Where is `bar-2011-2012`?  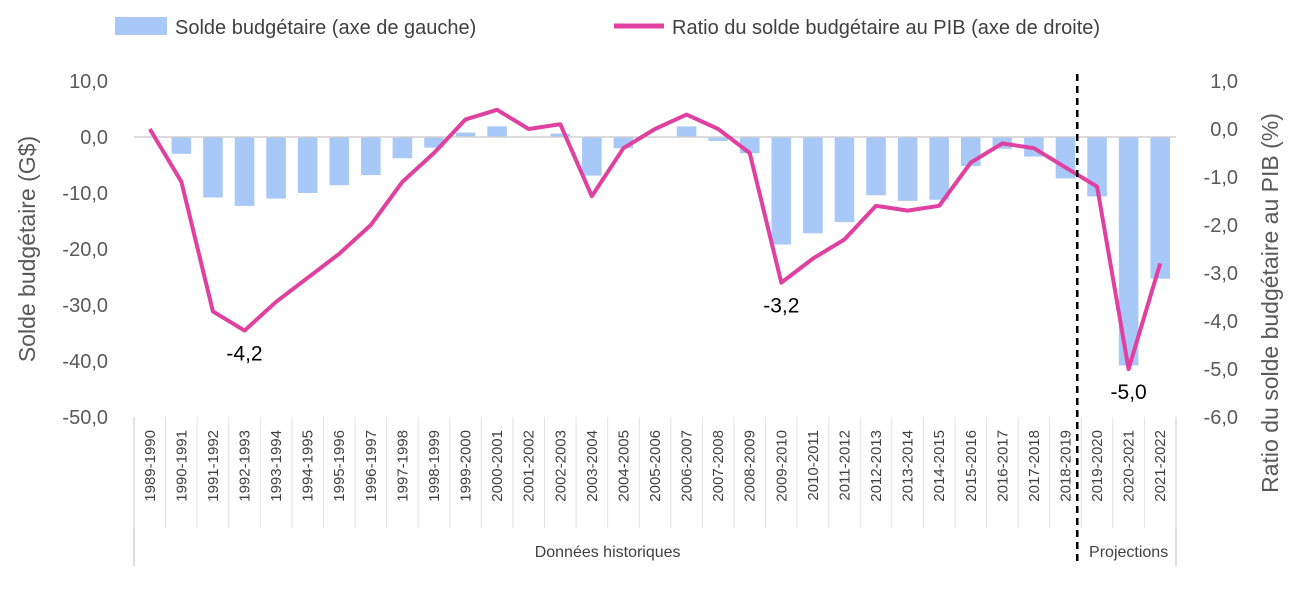
bar-2011-2012 is located at coordinates (844, 180).